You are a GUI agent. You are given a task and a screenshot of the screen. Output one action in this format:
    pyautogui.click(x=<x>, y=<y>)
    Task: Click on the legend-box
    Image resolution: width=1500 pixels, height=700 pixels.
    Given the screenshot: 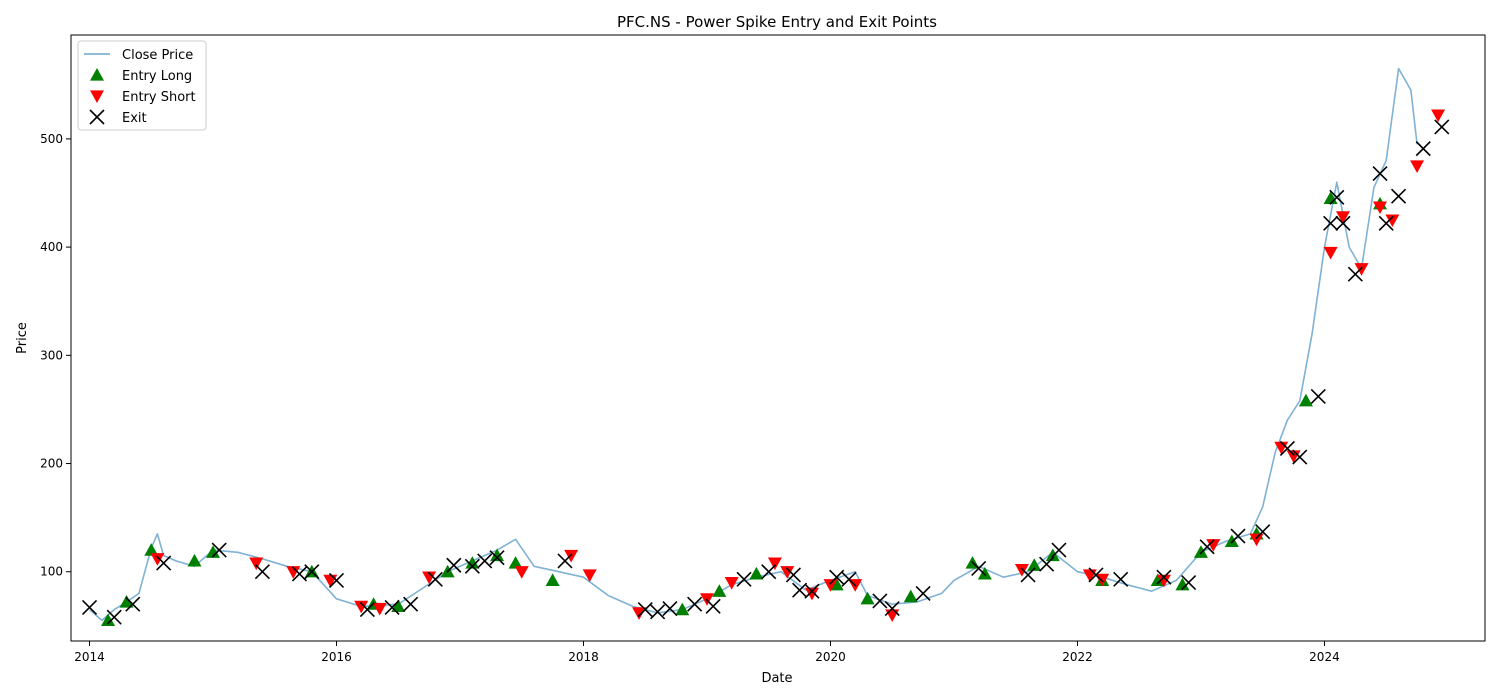 What is the action you would take?
    pyautogui.click(x=142, y=85)
    